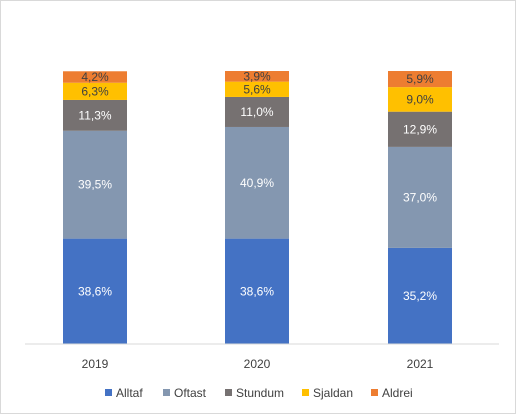 The height and width of the screenshot is (414, 516). I want to click on bar-segment-aldrei-2020, so click(257, 76).